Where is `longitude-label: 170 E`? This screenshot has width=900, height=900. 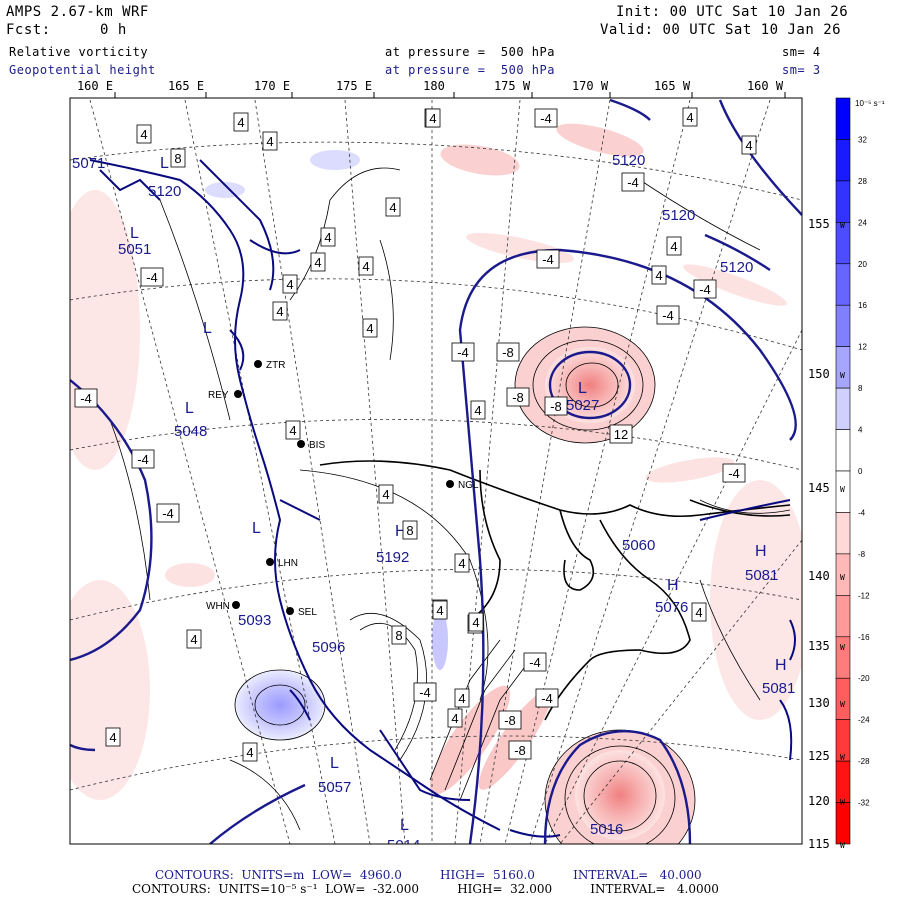
longitude-label: 170 E is located at coordinates (272, 86).